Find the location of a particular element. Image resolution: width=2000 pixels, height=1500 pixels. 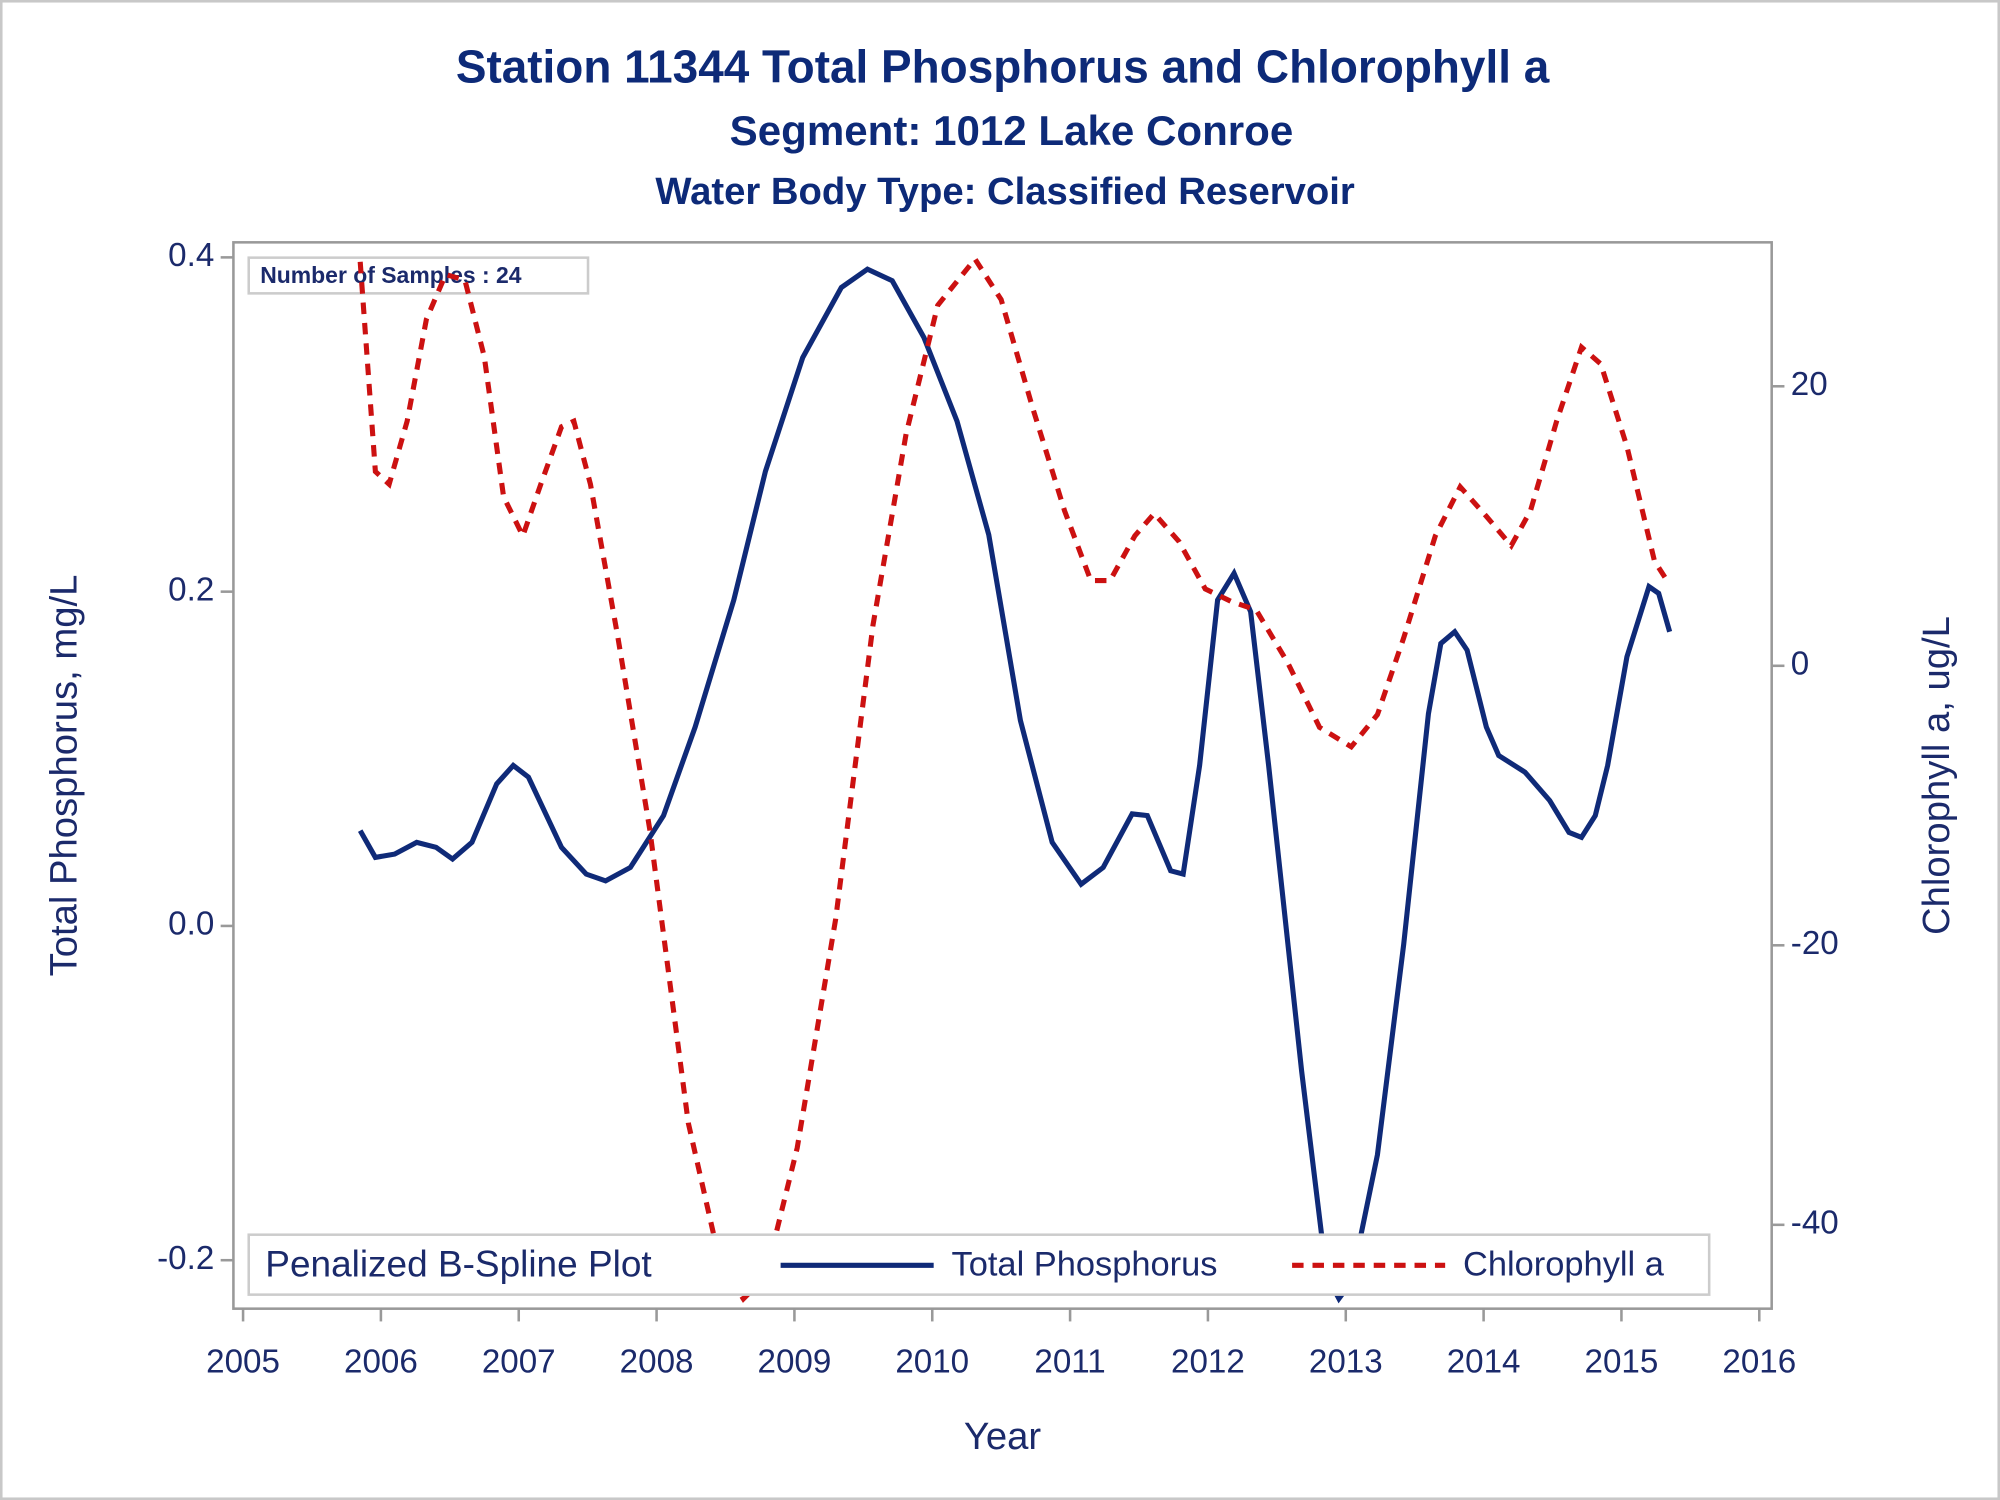

legend-label: Chlorophyll a is located at coordinates (1564, 1265).